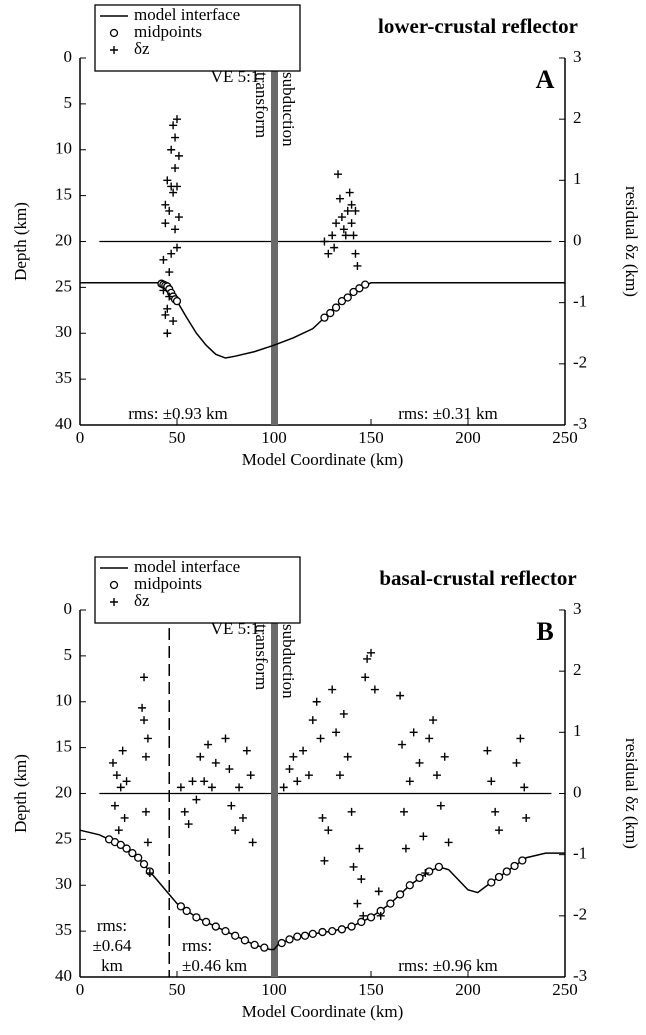 This screenshot has width=646, height=1035. Describe the element at coordinates (468, 989) in the screenshot. I see `x-tick-label: 200` at that location.